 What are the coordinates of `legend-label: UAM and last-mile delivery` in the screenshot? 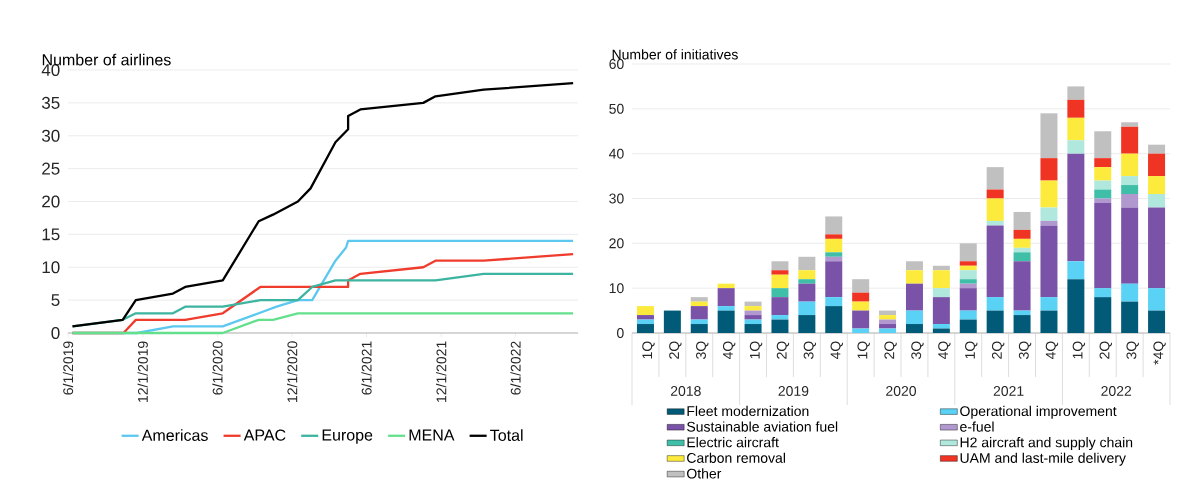 It's located at (1043, 459).